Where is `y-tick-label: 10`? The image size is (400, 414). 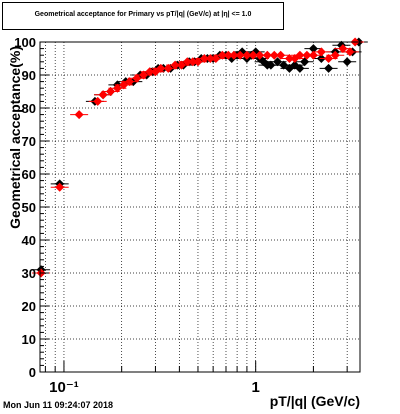
y-tick-label: 10 is located at coordinates (29, 339).